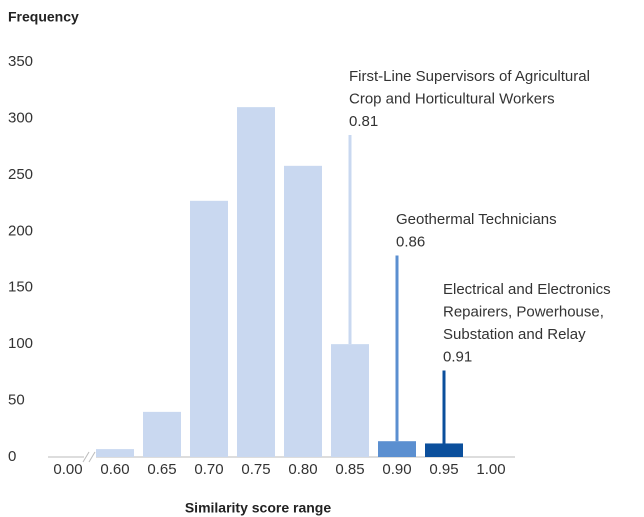 Image resolution: width=644 pixels, height=517 pixels. I want to click on y-tick-label: 0, so click(12, 456).